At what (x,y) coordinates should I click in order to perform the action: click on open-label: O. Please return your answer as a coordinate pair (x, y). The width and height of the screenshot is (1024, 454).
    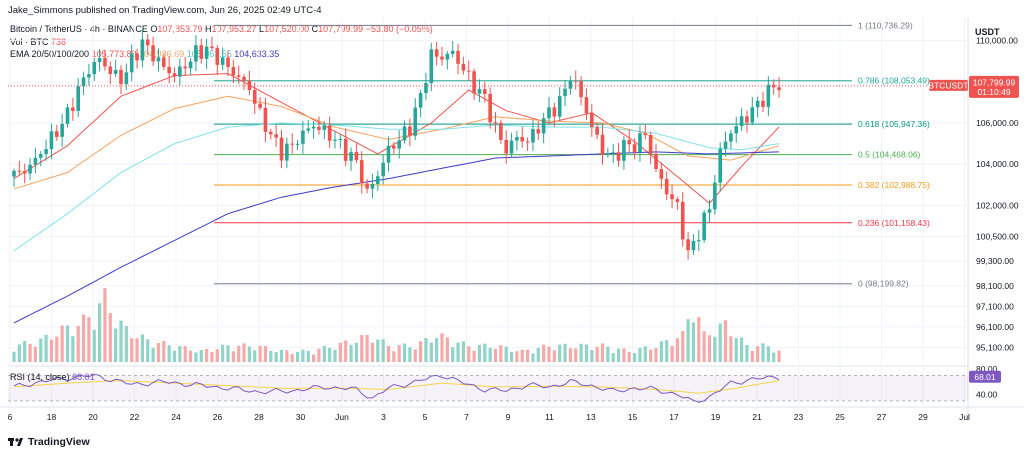
    Looking at the image, I should click on (154, 29).